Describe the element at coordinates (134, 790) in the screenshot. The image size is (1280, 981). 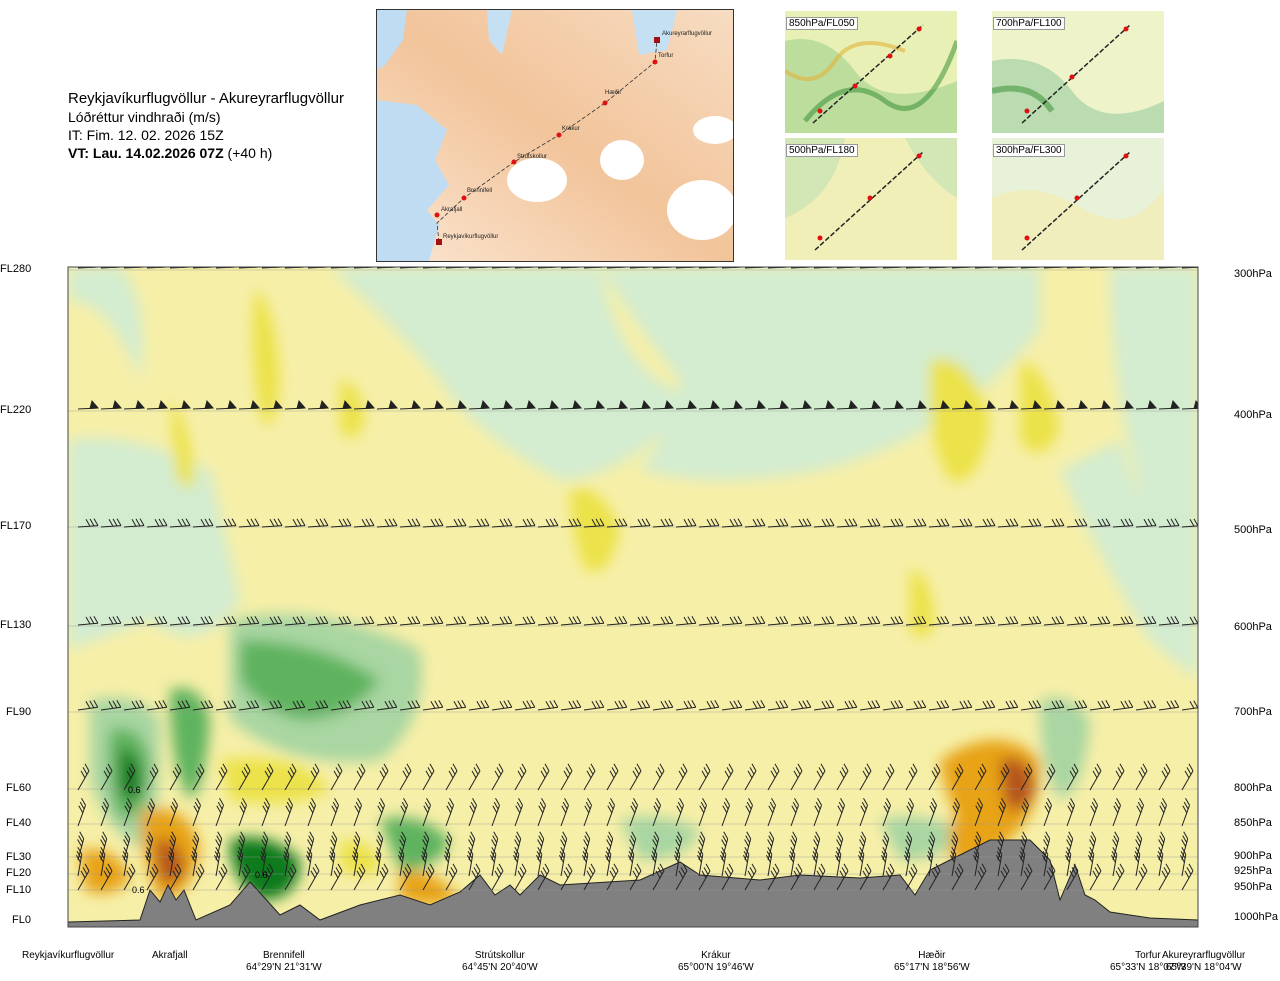
I see `annotation-label: 0.6` at that location.